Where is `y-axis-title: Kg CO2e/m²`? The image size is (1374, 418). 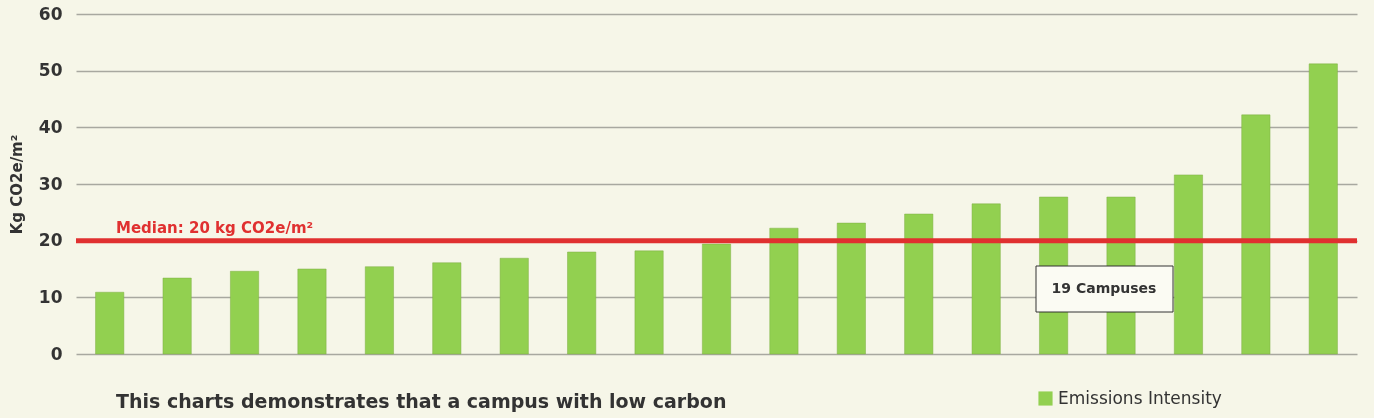 y-axis-title: Kg CO2e/m² is located at coordinates (16, 184).